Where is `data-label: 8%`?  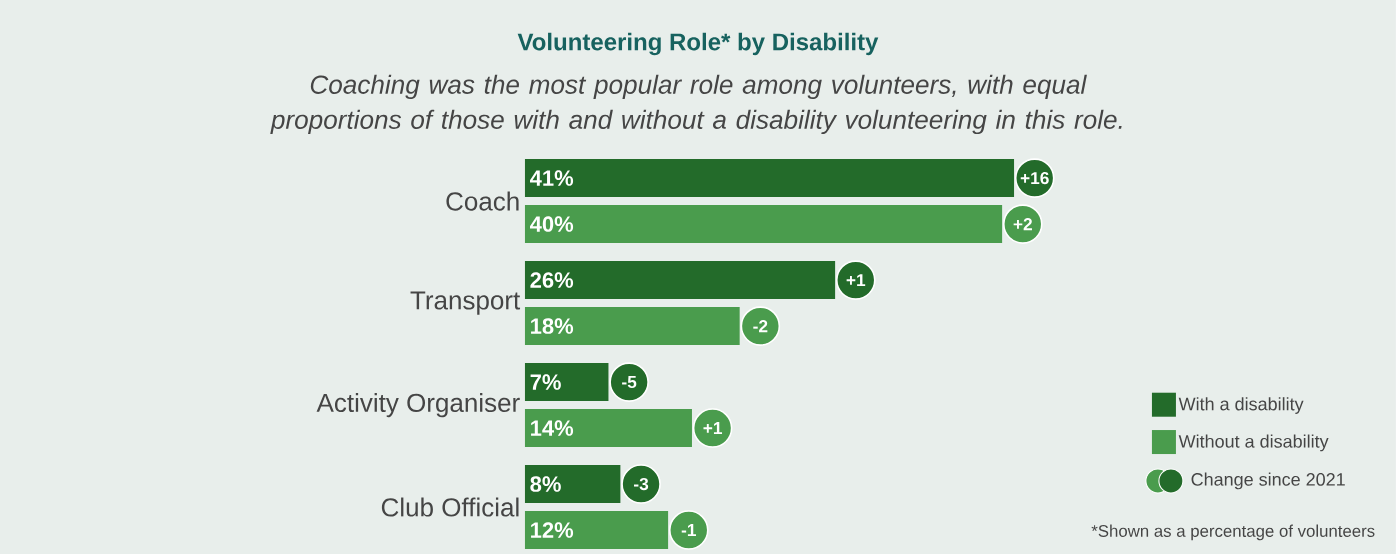 data-label: 8% is located at coordinates (545, 484).